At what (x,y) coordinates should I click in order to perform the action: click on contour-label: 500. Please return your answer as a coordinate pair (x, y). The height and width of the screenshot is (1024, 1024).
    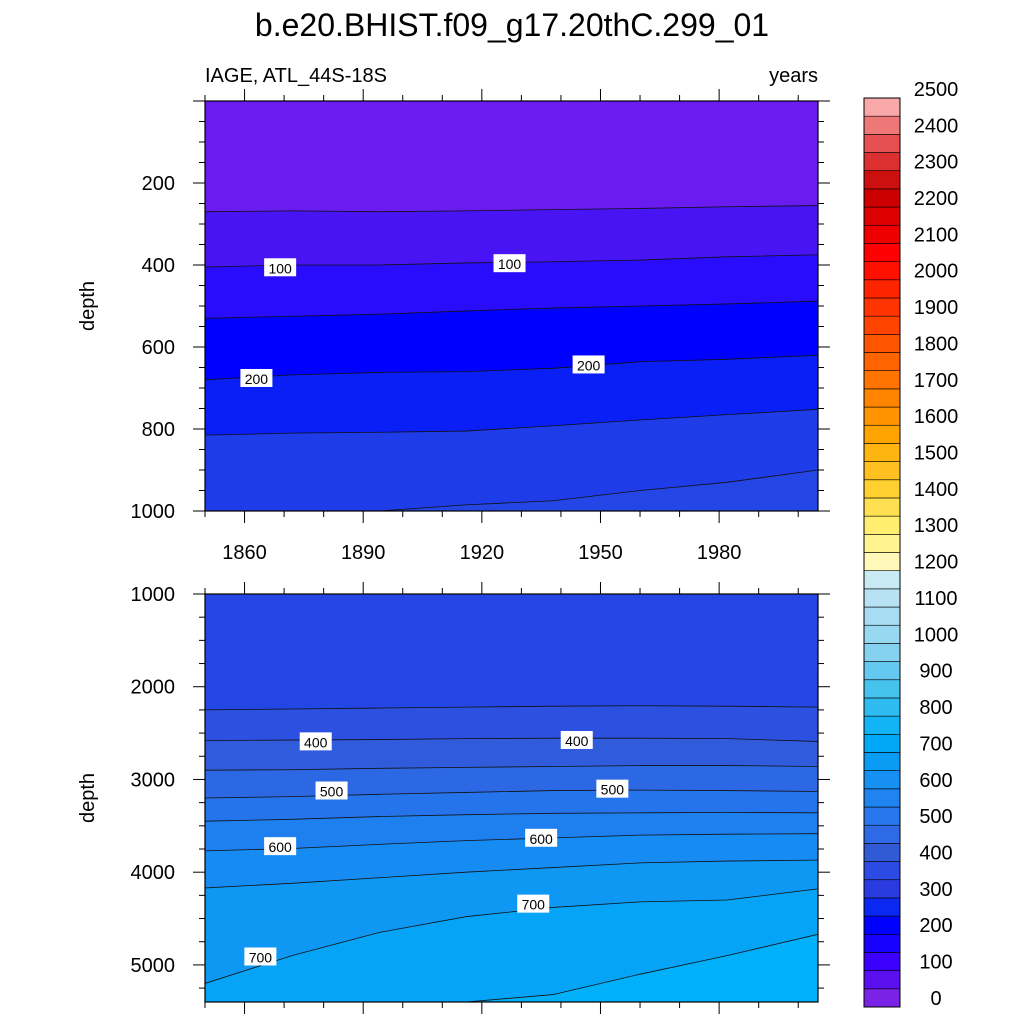
    Looking at the image, I should click on (612, 788).